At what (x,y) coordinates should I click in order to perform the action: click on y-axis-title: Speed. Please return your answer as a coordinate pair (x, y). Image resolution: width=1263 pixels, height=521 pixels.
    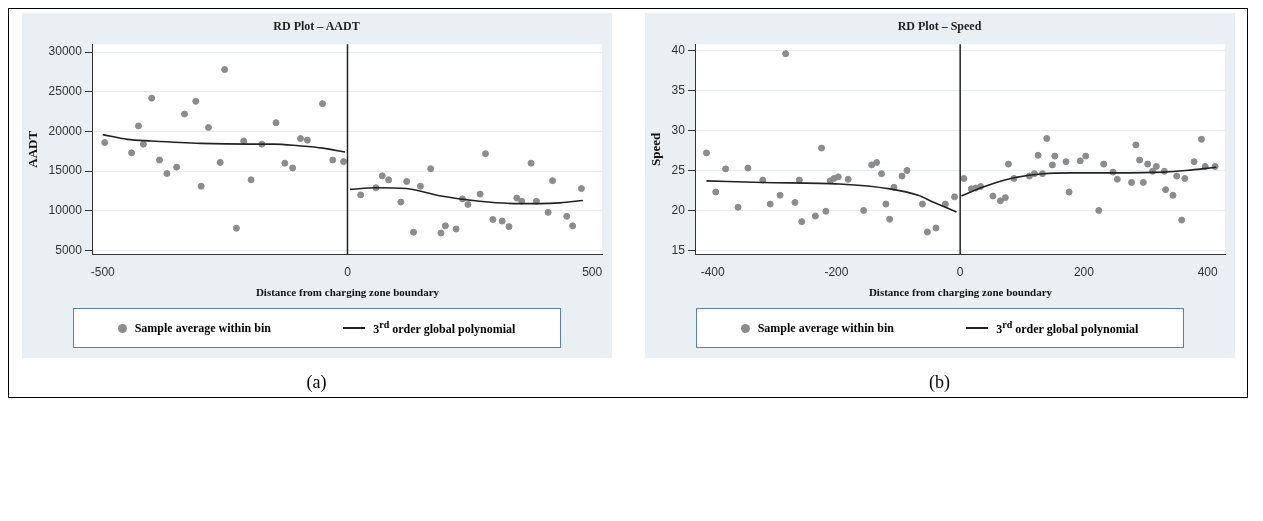
    Looking at the image, I should click on (655, 148).